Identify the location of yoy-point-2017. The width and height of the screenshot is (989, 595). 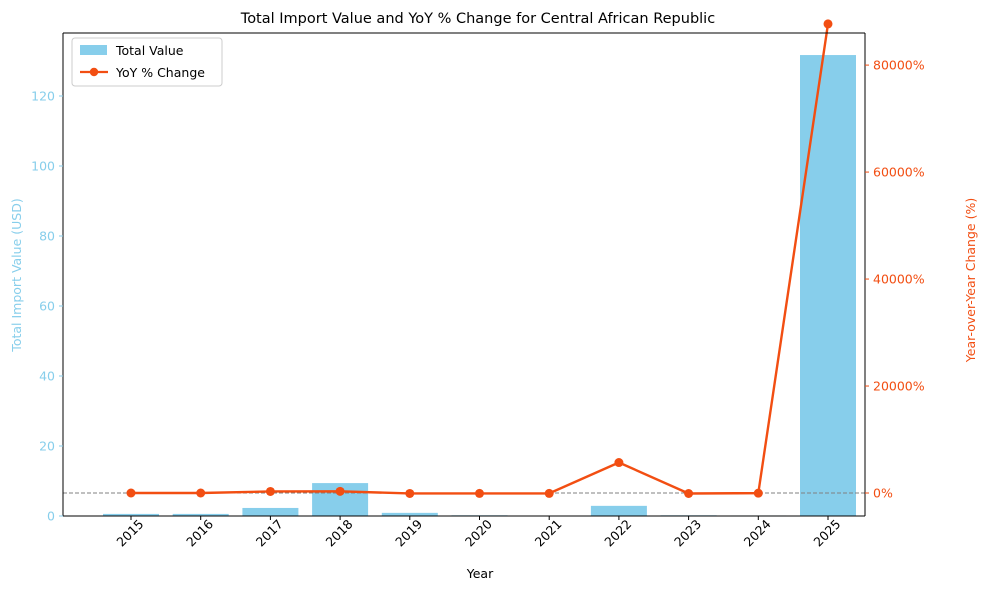
(270, 491).